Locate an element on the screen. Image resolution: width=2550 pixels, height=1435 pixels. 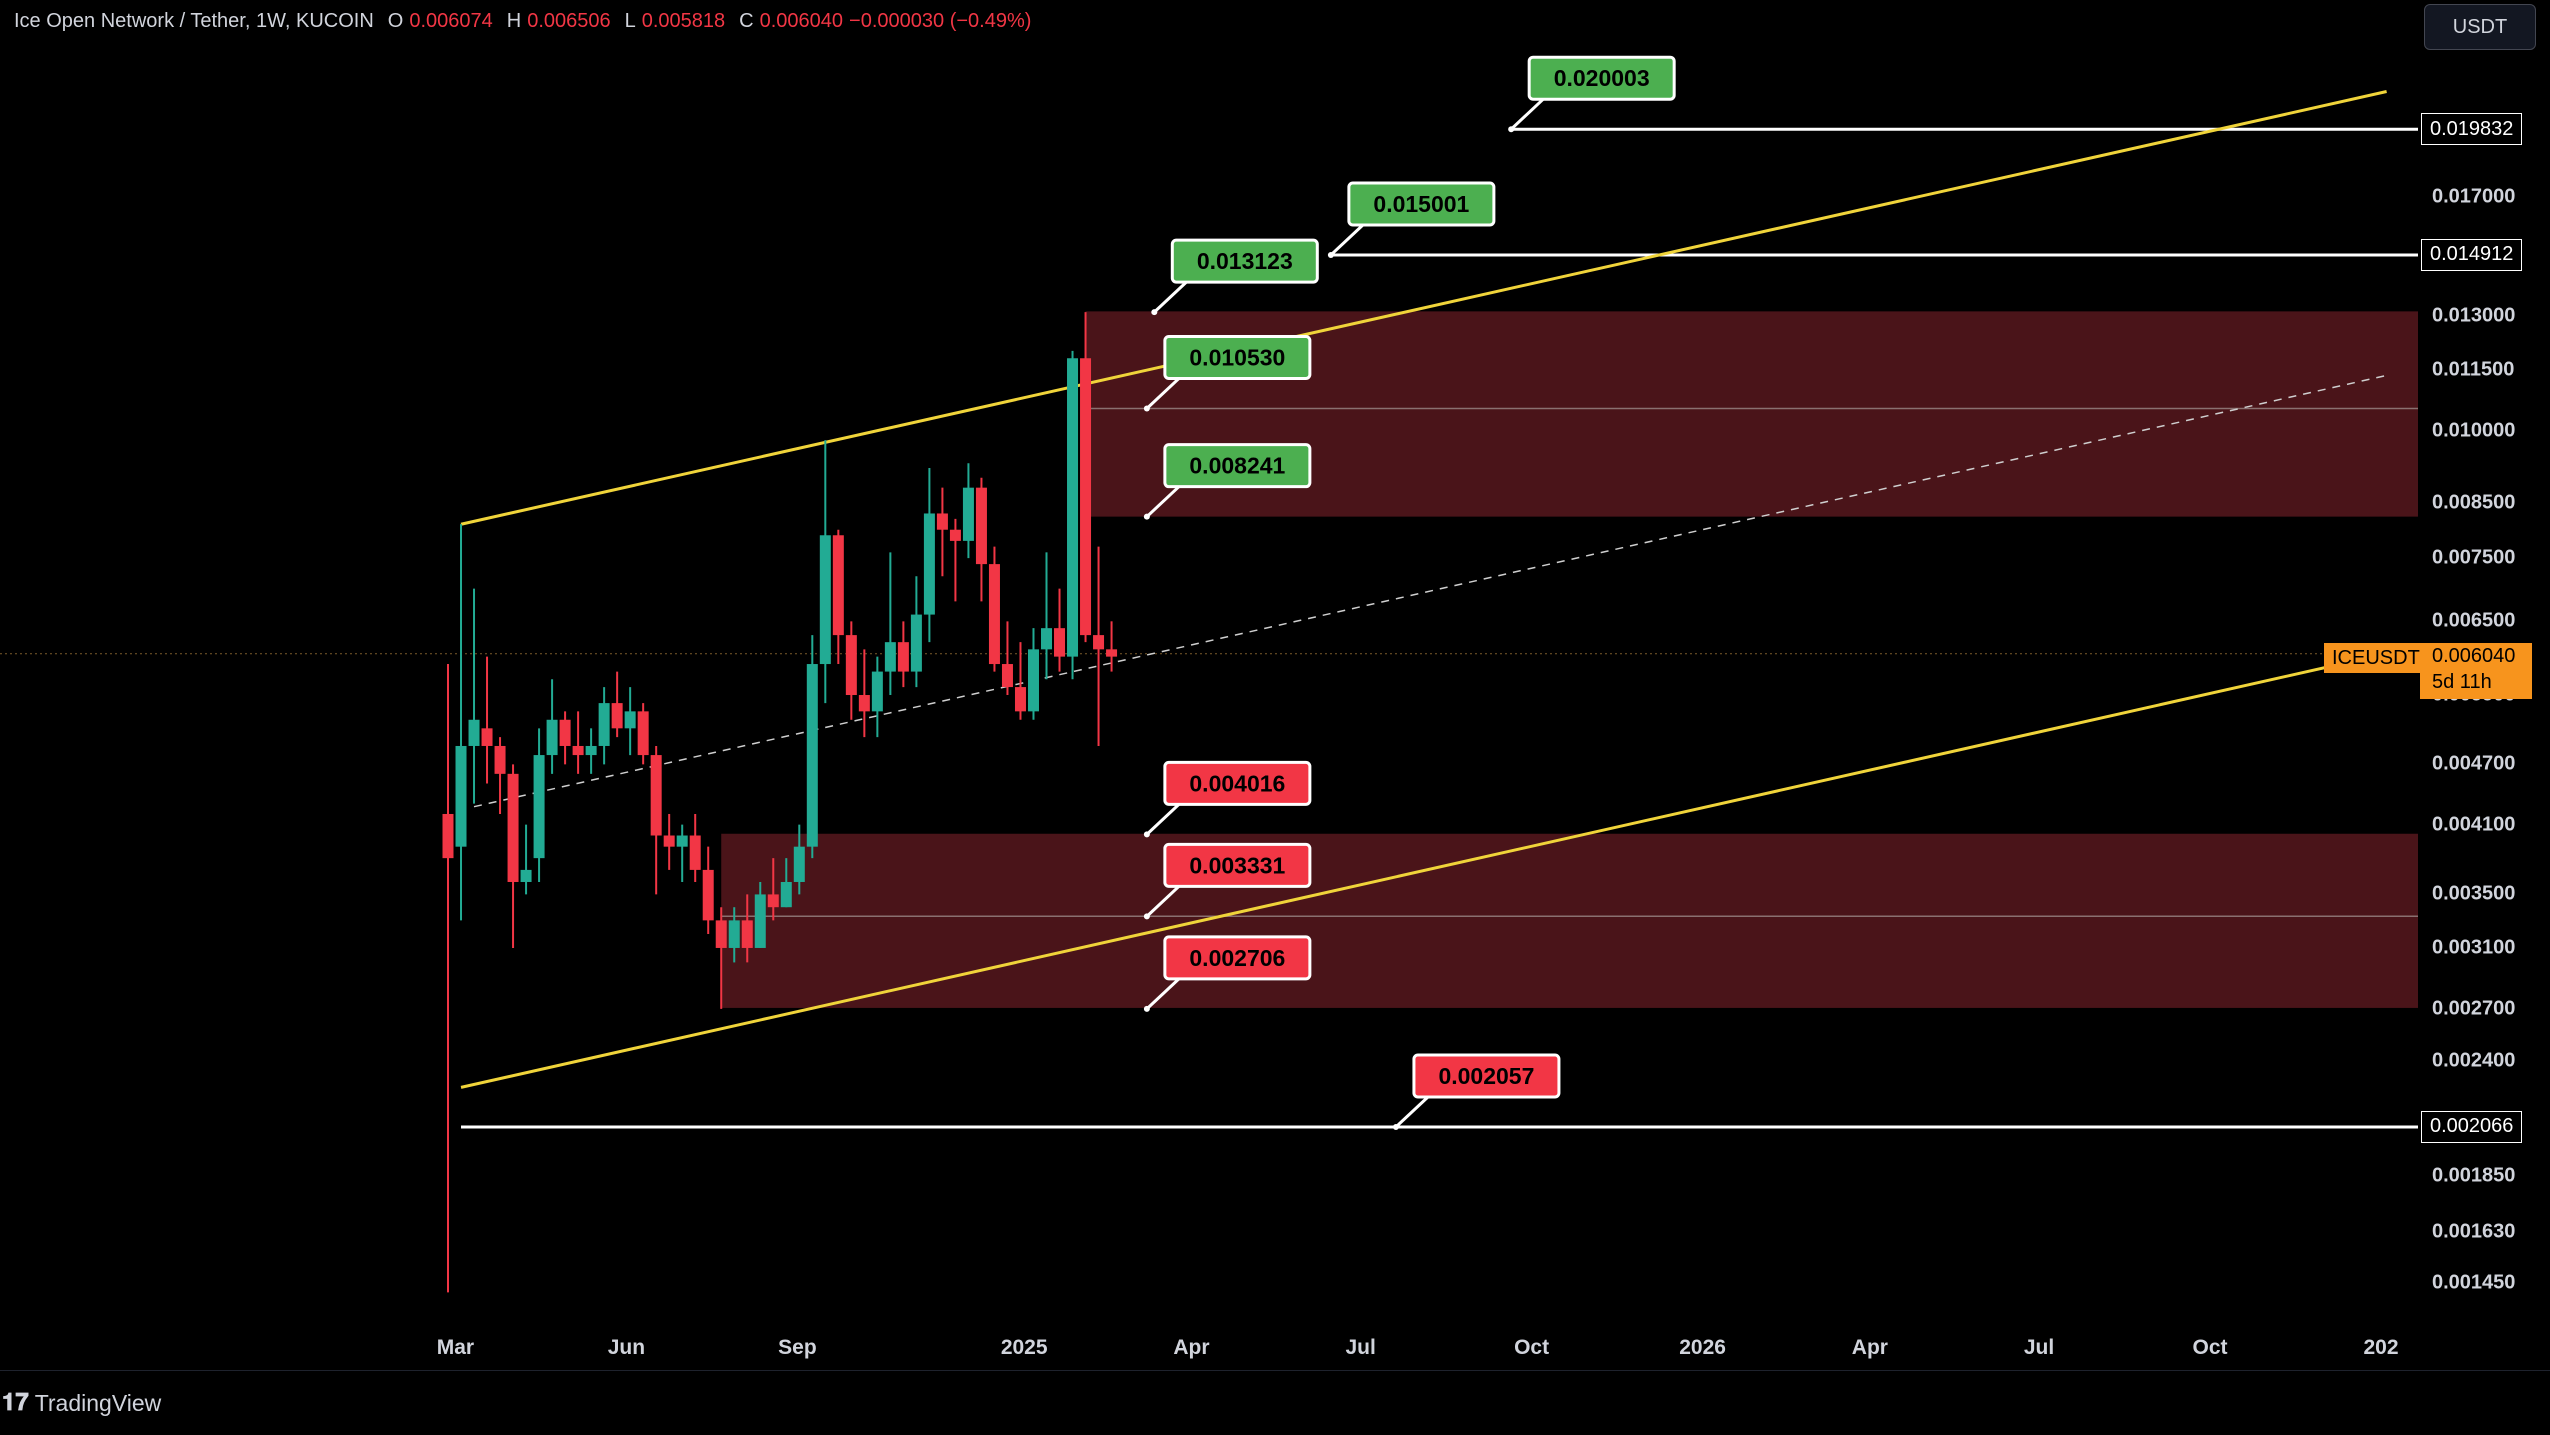
currency-button: USDT is located at coordinates (2480, 27).